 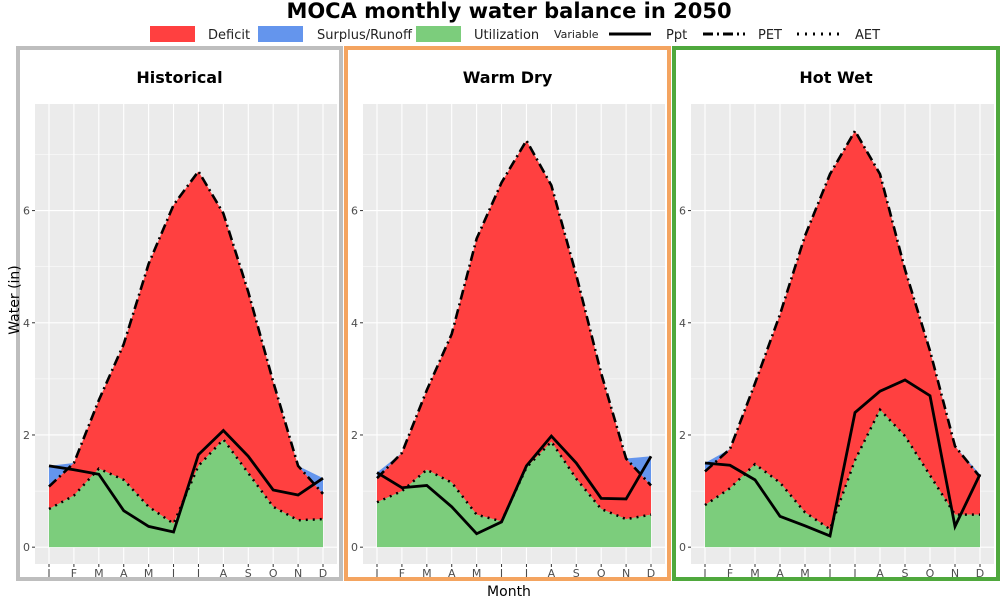 I want to click on y-axis-title: Water (in), so click(x=15, y=300).